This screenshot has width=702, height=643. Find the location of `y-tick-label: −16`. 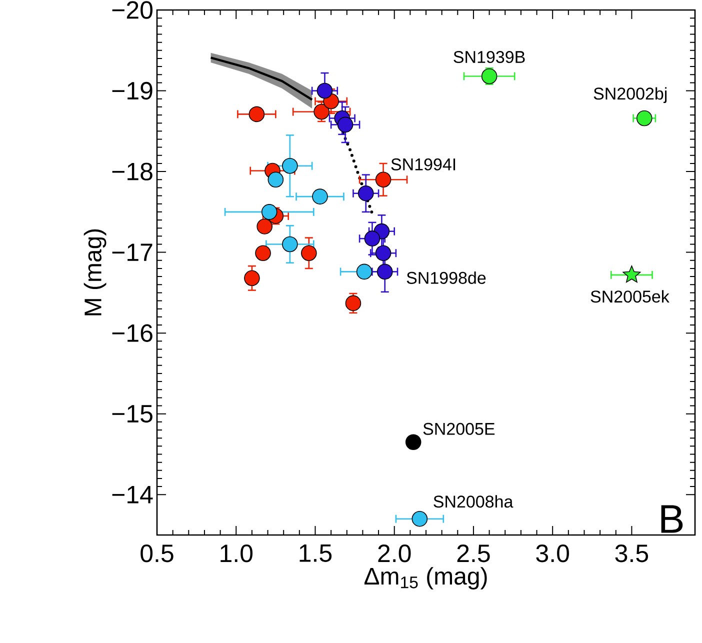

y-tick-label: −16 is located at coordinates (132, 333).